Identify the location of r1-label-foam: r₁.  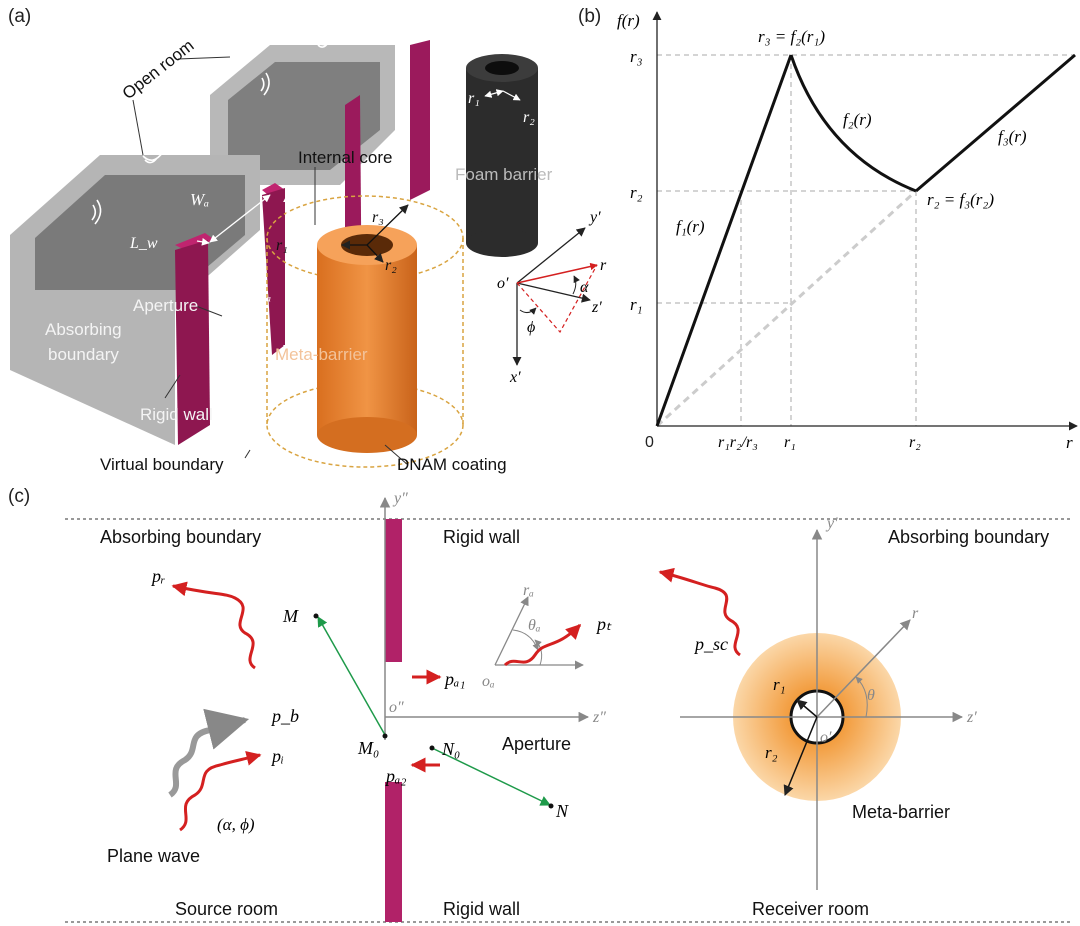
(474, 98).